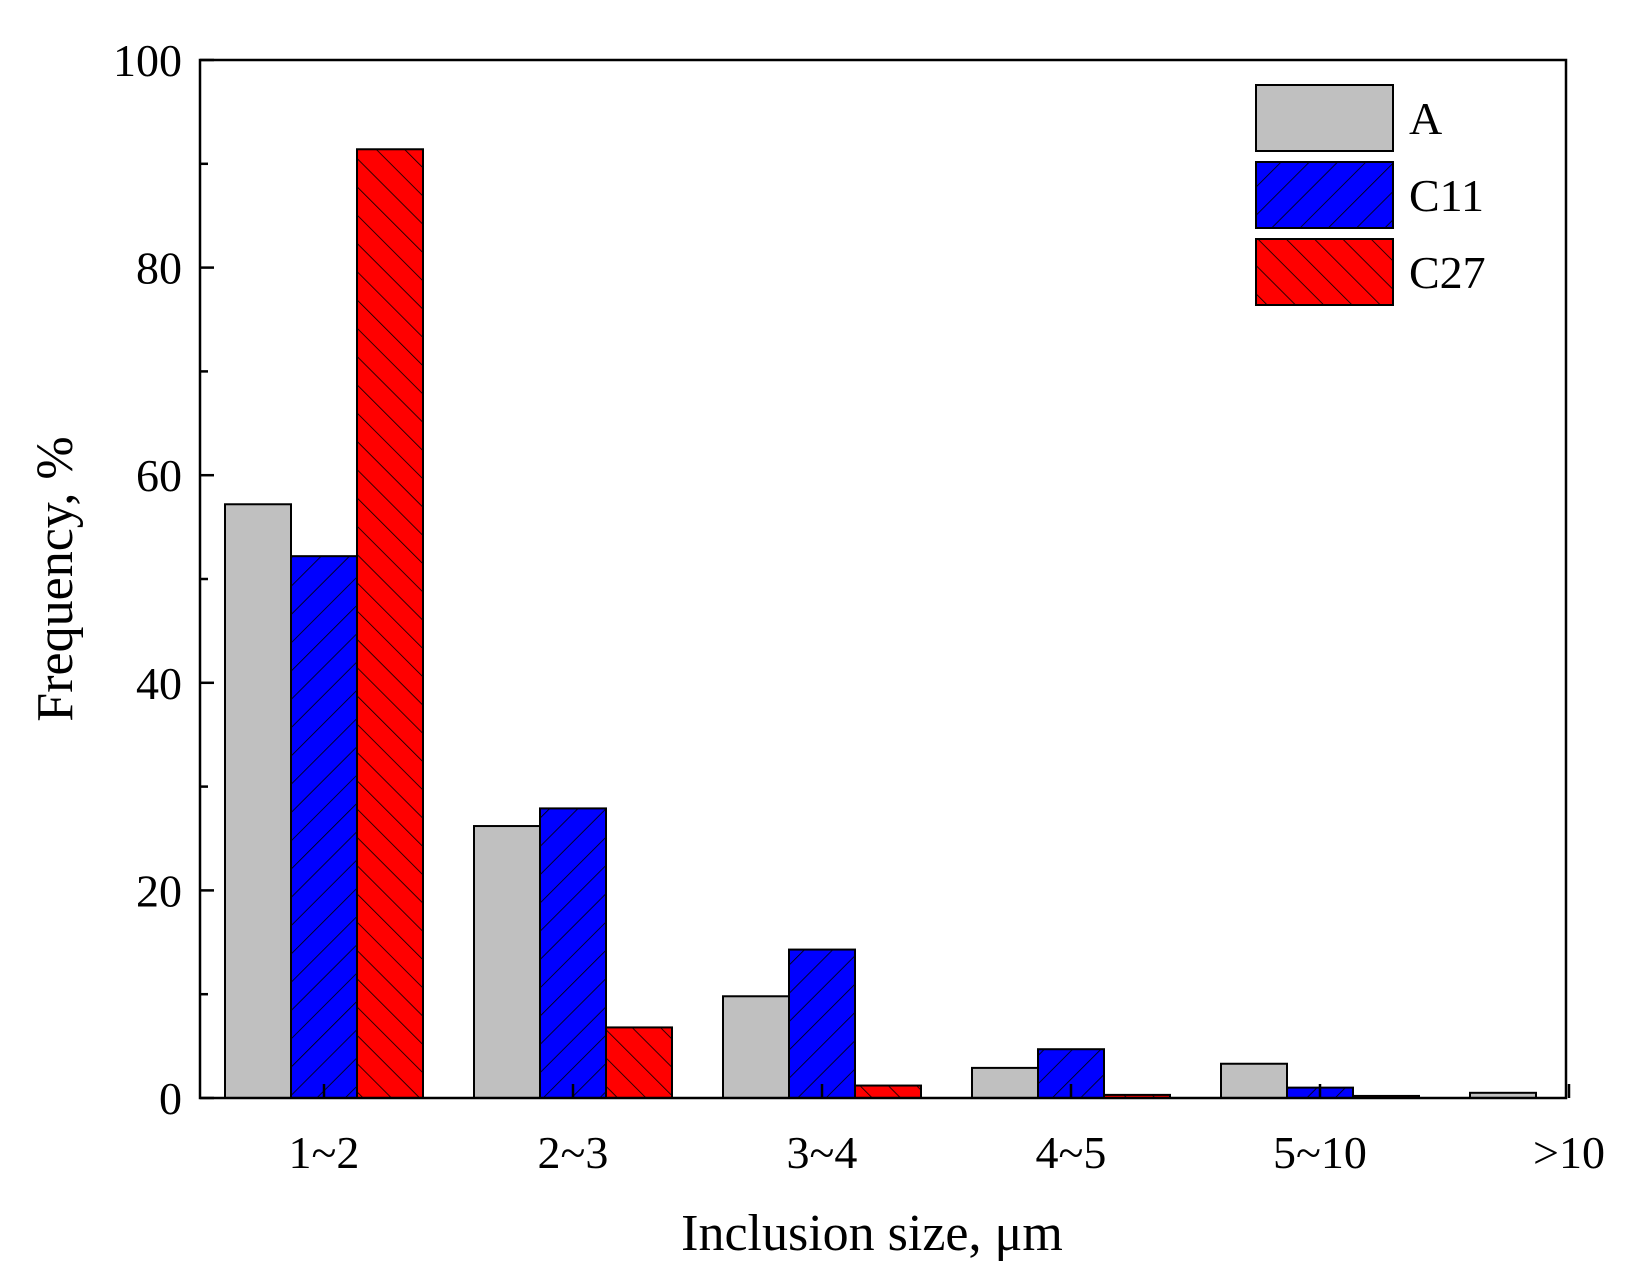 The height and width of the screenshot is (1288, 1633). Describe the element at coordinates (55, 578) in the screenshot. I see `y-axis-title: Frequency, %` at that location.